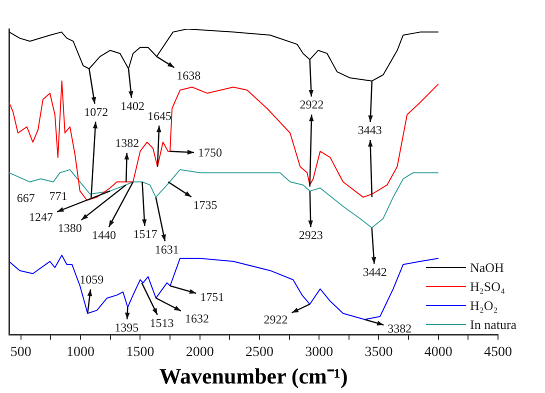  I want to click on annotation: 1440, so click(104, 235).